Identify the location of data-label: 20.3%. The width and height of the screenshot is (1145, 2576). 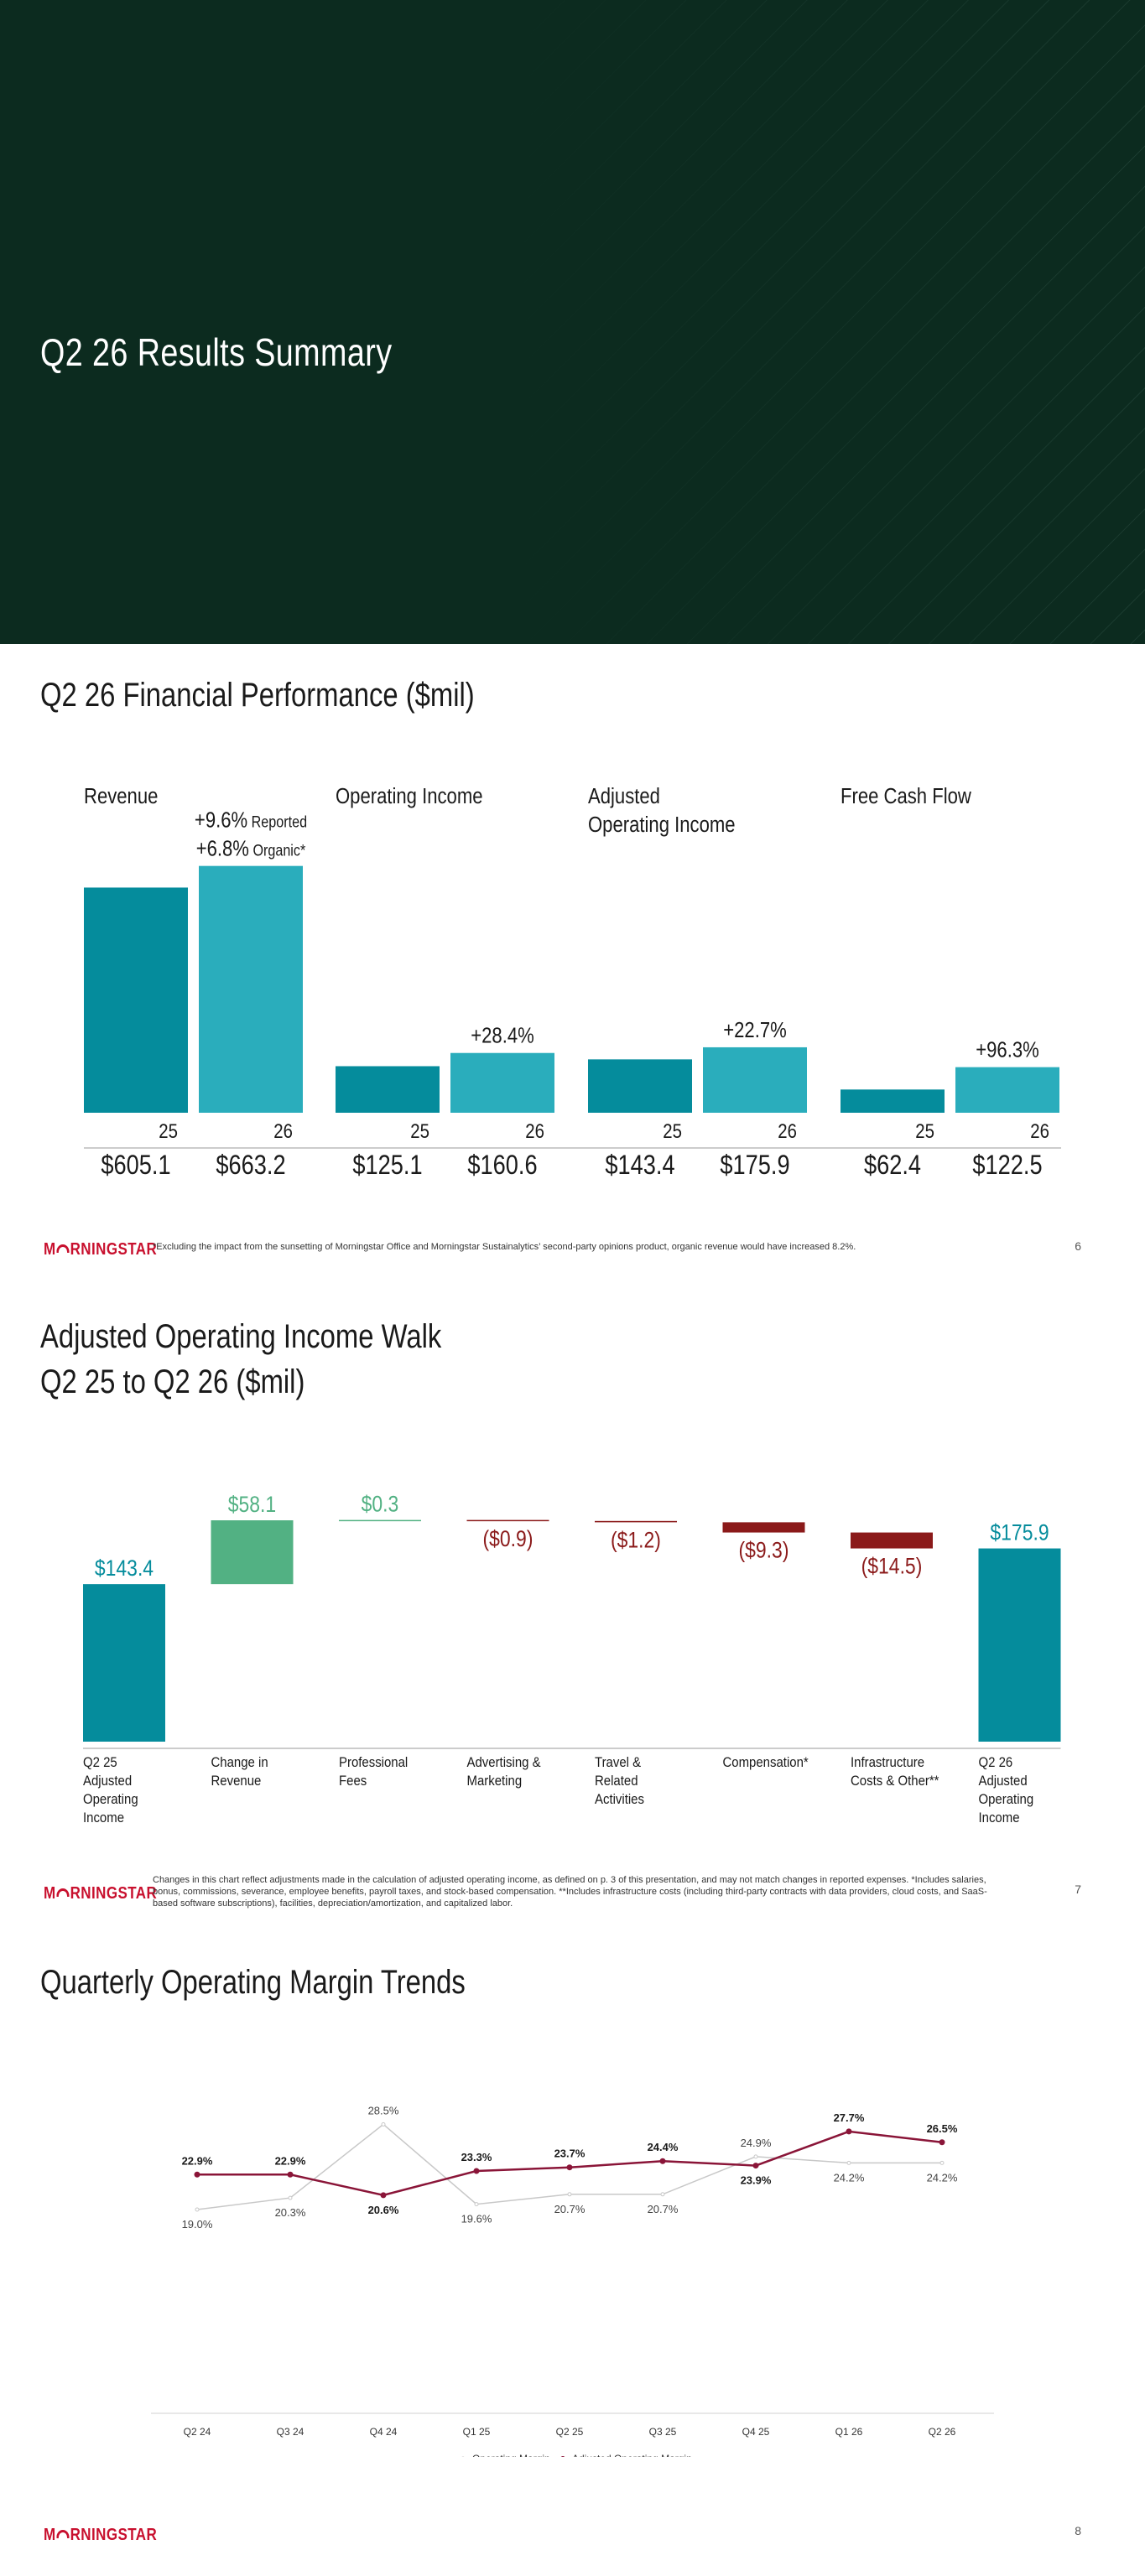
(290, 2212).